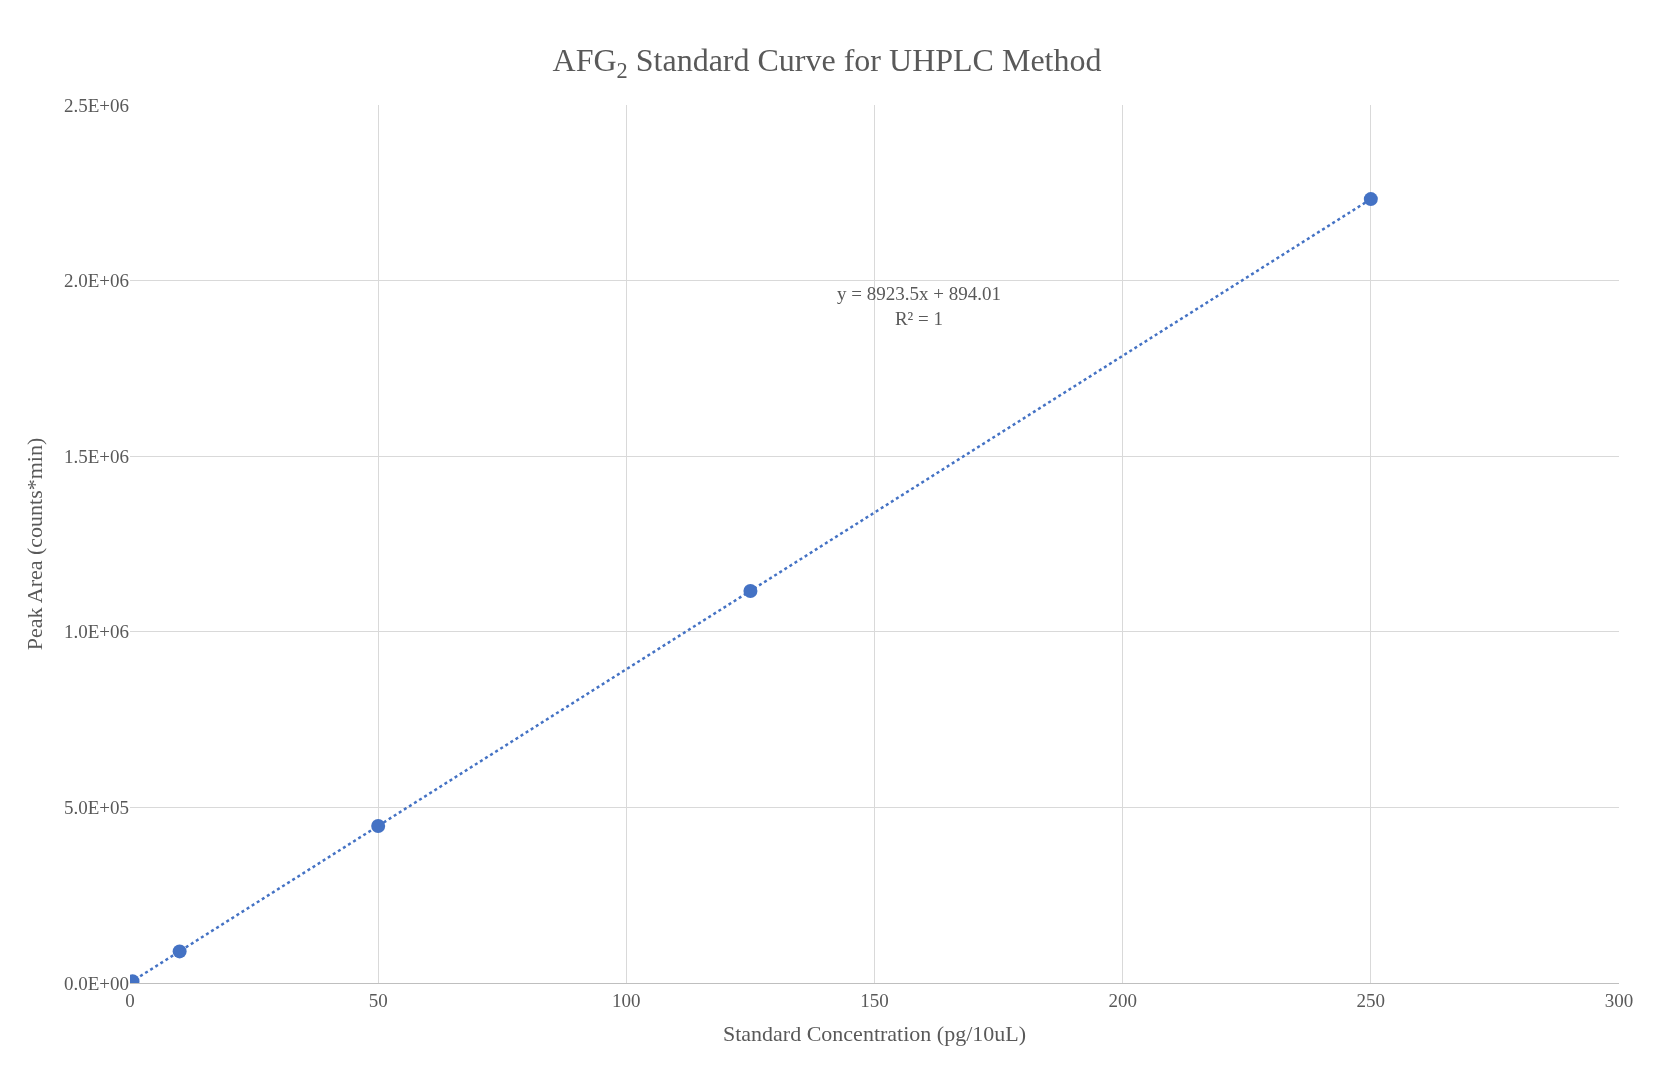  What do you see at coordinates (626, 1000) in the screenshot?
I see `x-tick-label: 100` at bounding box center [626, 1000].